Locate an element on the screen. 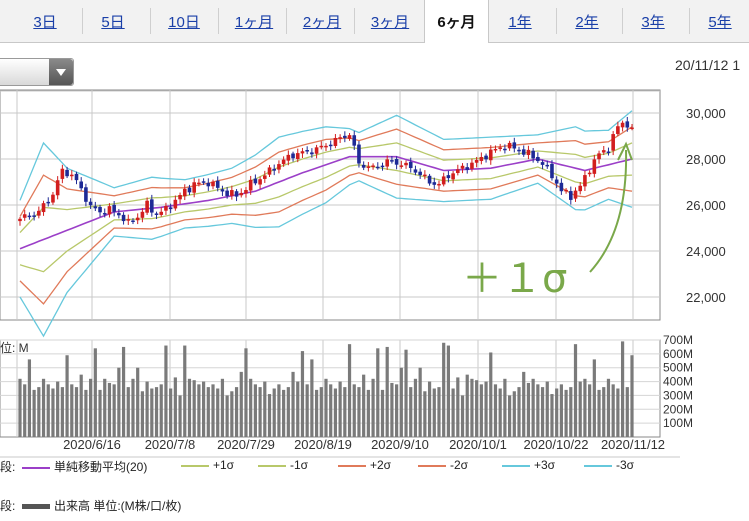  legend-label: -3σ is located at coordinates (625, 465).